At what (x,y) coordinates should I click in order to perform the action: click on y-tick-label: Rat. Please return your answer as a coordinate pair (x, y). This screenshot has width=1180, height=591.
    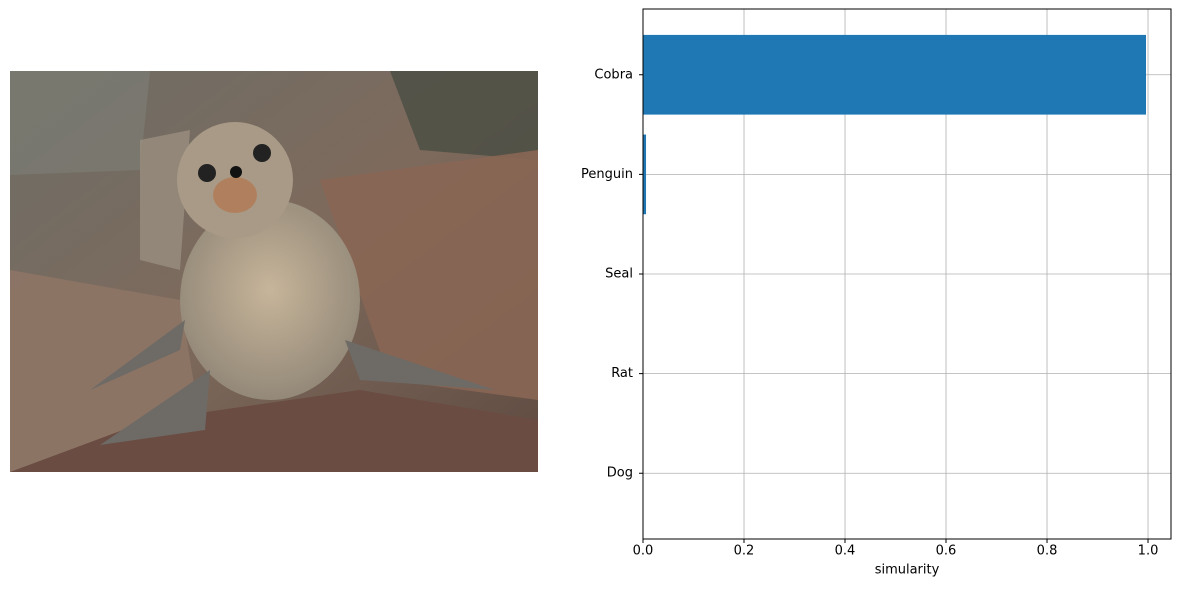
    Looking at the image, I should click on (622, 373).